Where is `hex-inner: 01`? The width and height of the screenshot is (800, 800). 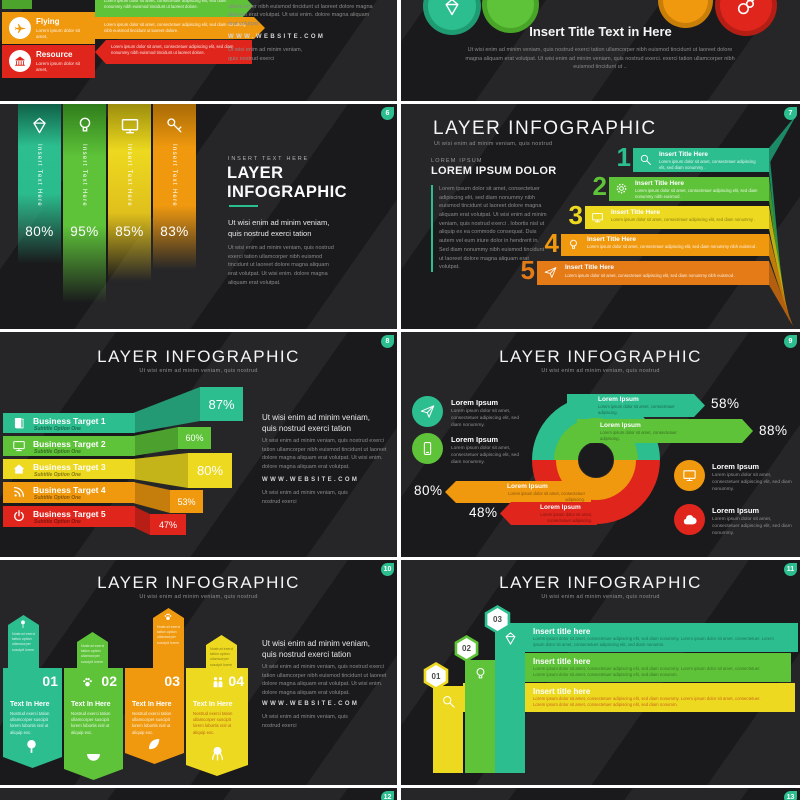
hex-inner: 01 is located at coordinates (436, 676).